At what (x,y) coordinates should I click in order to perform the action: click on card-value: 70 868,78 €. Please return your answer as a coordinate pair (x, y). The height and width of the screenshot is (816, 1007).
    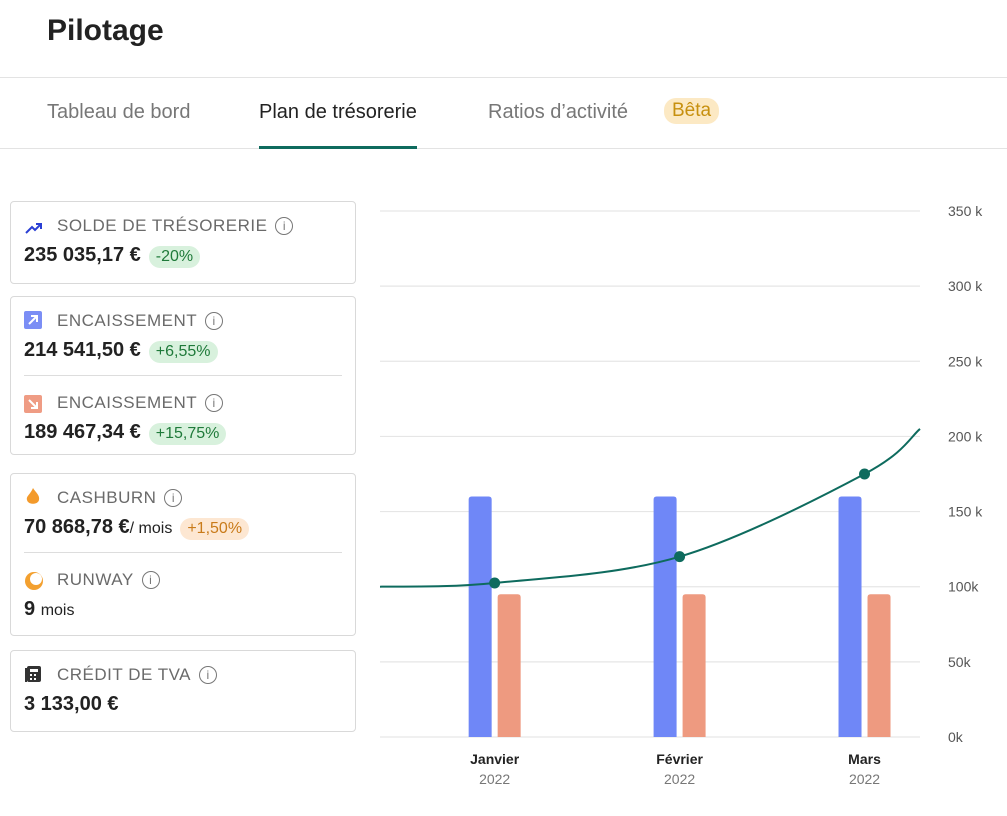
    Looking at the image, I should click on (77, 527).